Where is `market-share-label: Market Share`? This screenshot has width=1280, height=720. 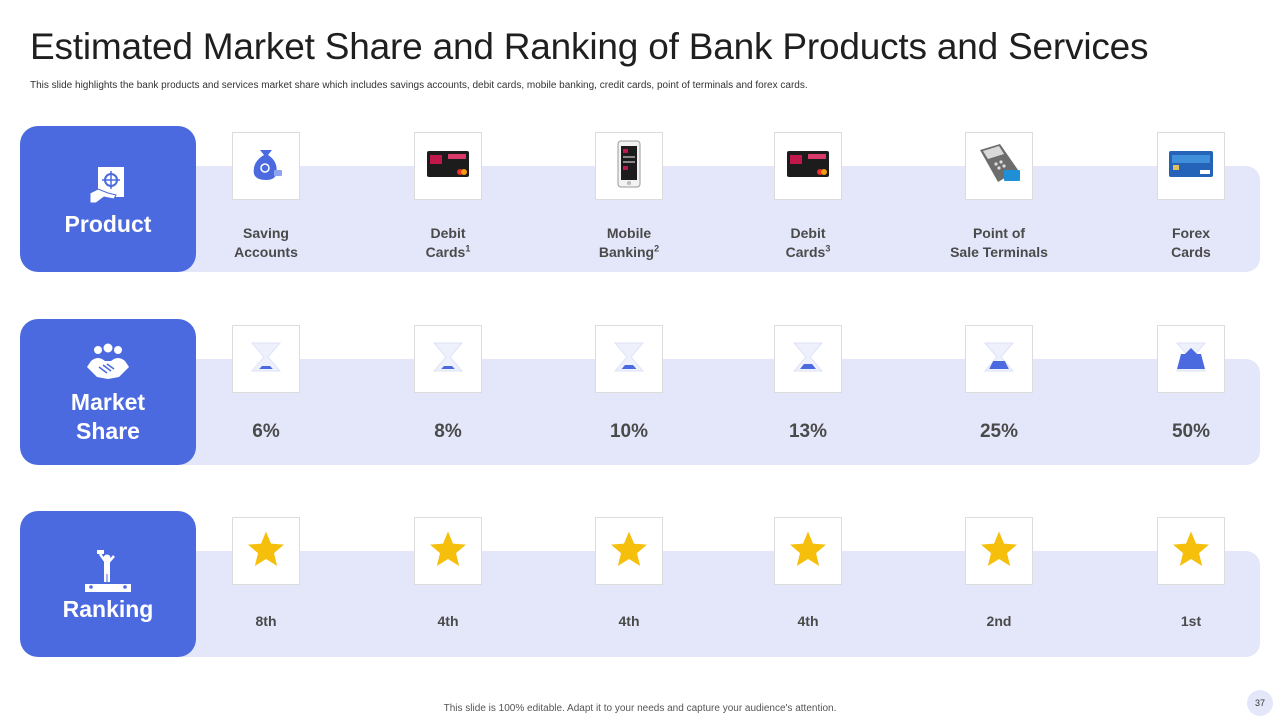 market-share-label: Market Share is located at coordinates (108, 417).